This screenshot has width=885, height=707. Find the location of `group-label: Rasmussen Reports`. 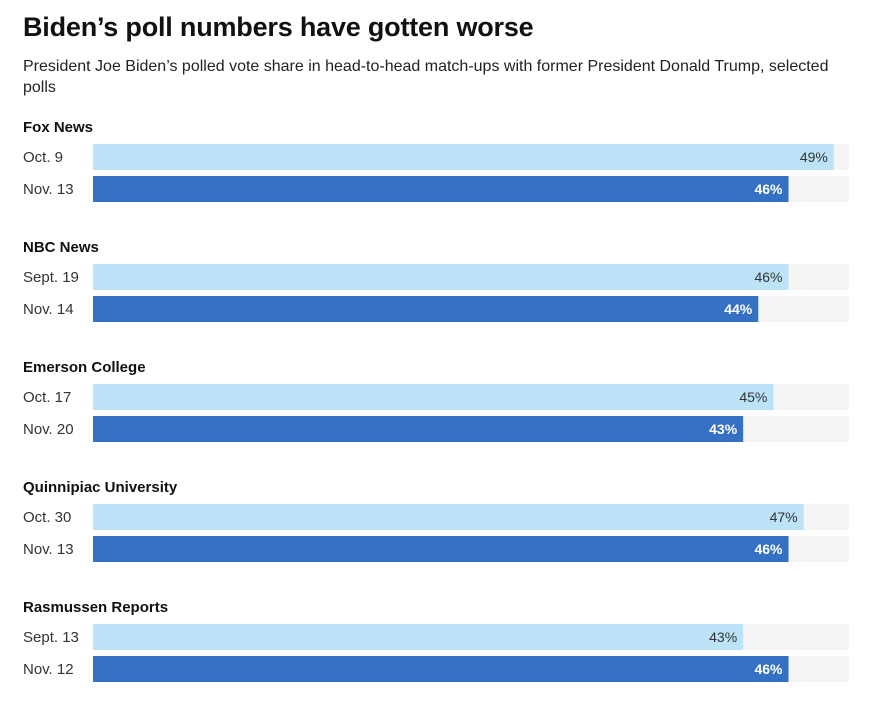

group-label: Rasmussen Reports is located at coordinates (95, 607).